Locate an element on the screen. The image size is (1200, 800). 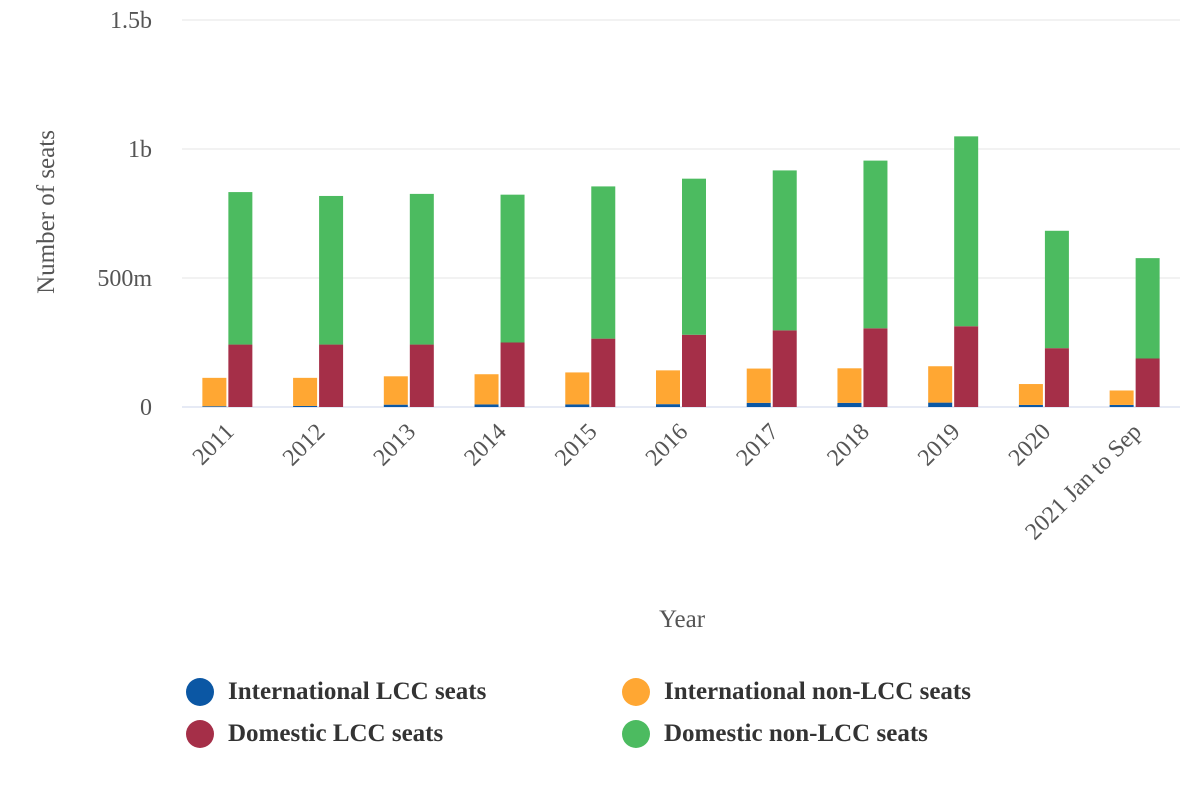
legend-label: Domestic non-LCC seats is located at coordinates (796, 733).